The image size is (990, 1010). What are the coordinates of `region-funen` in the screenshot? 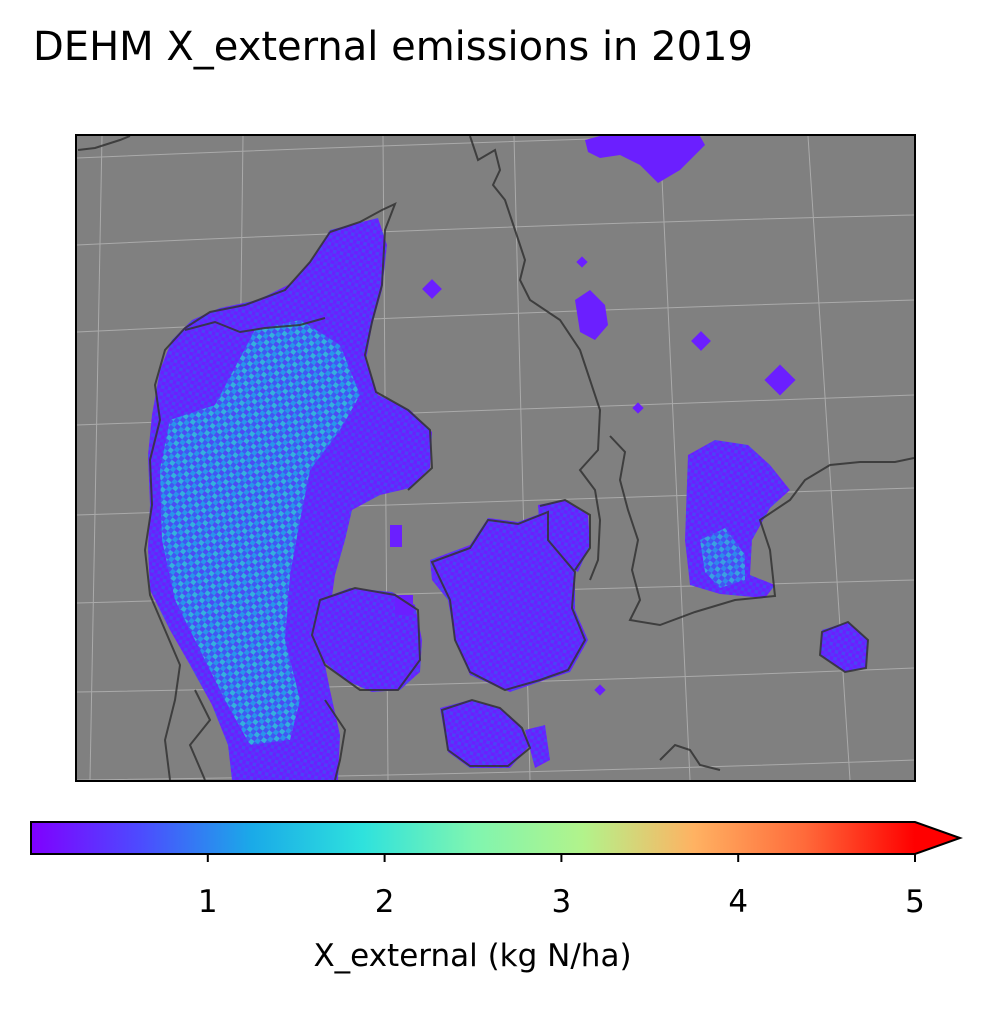 It's located at (366, 640).